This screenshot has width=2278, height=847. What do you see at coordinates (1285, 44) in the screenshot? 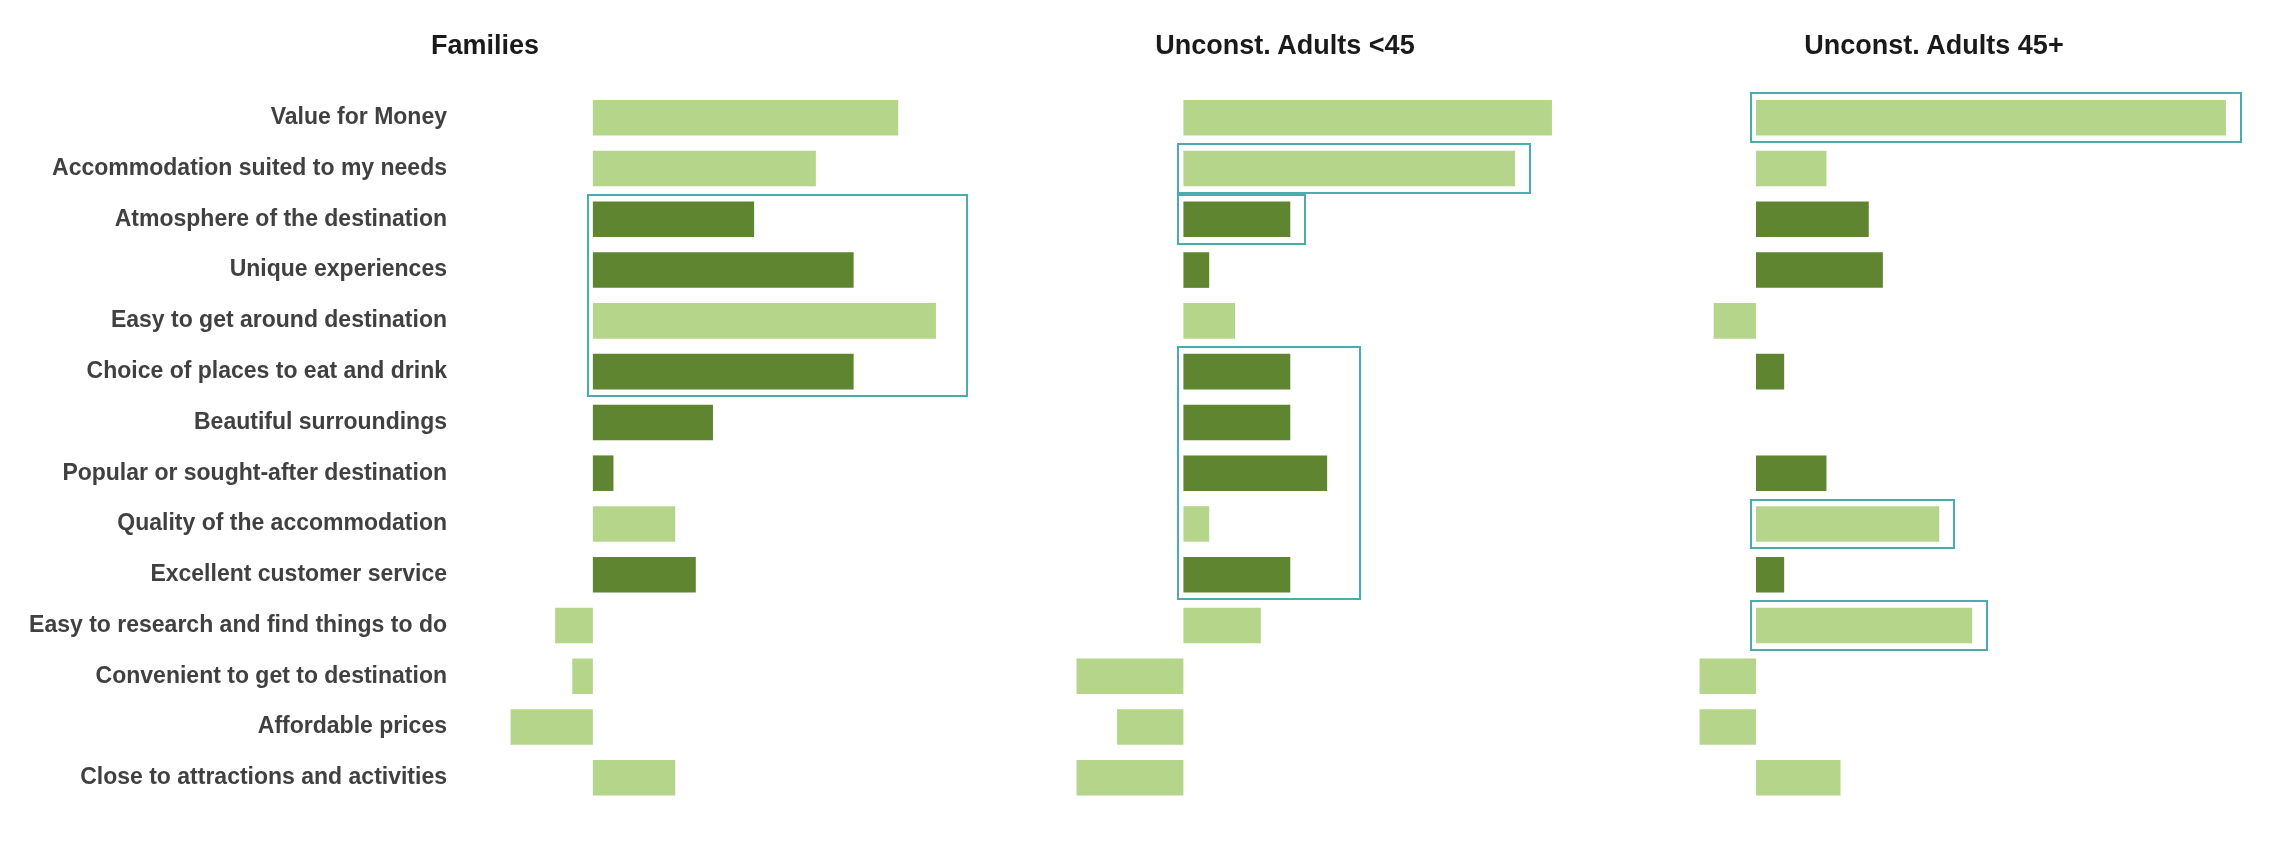
I see `chart-title: Unconst. Adults <45` at bounding box center [1285, 44].